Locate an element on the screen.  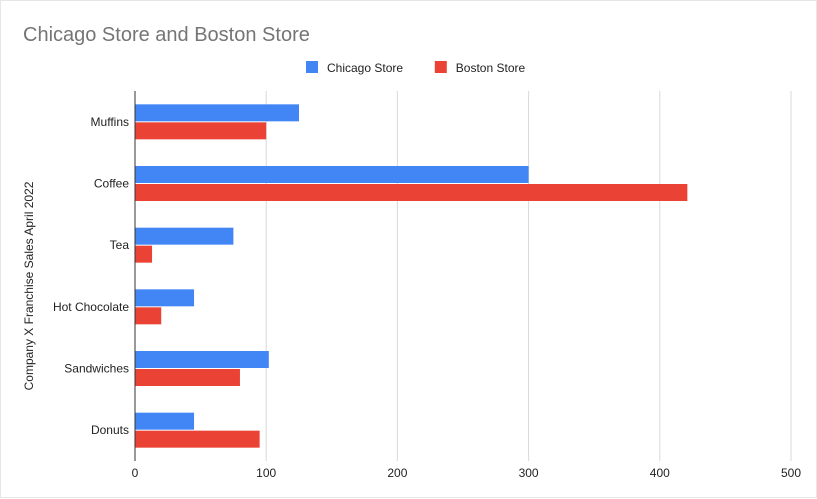
bar-chicago-store-coffee is located at coordinates (332, 174).